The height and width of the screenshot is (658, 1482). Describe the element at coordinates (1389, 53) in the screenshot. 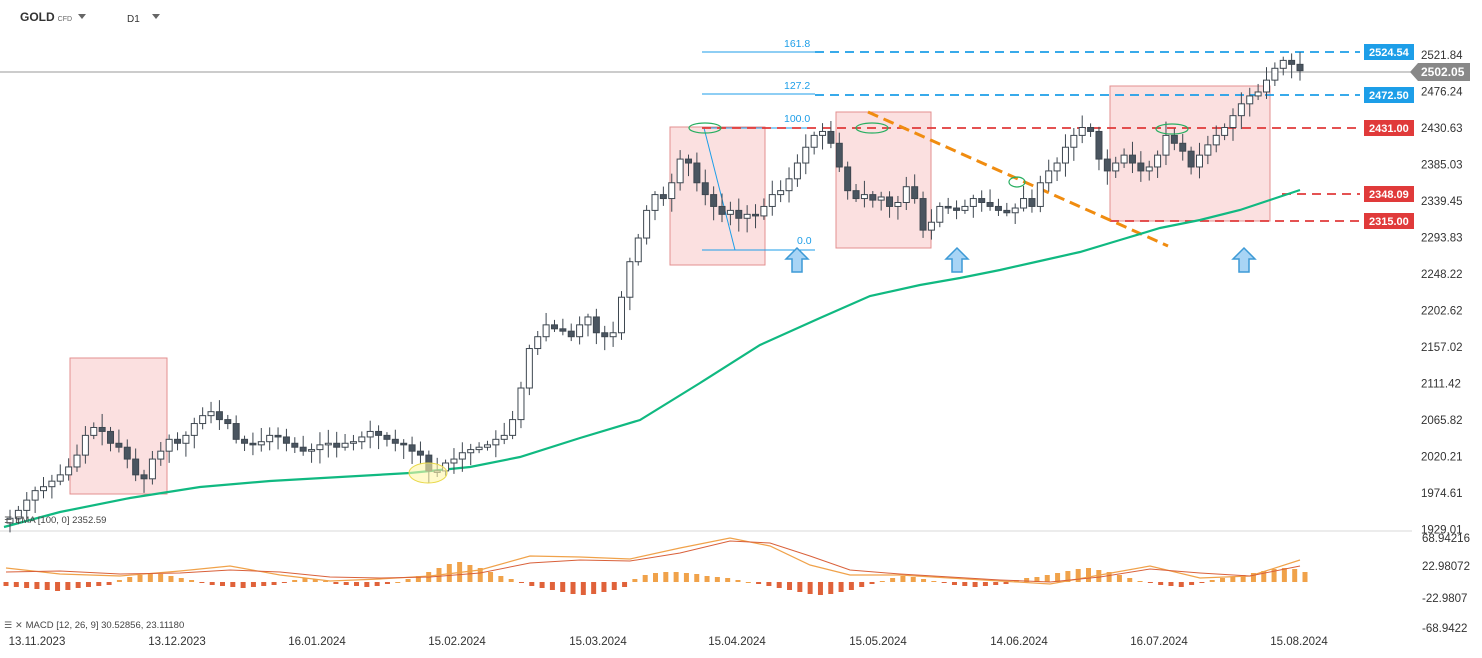

I see `fib-price-tag: 2524.54` at that location.